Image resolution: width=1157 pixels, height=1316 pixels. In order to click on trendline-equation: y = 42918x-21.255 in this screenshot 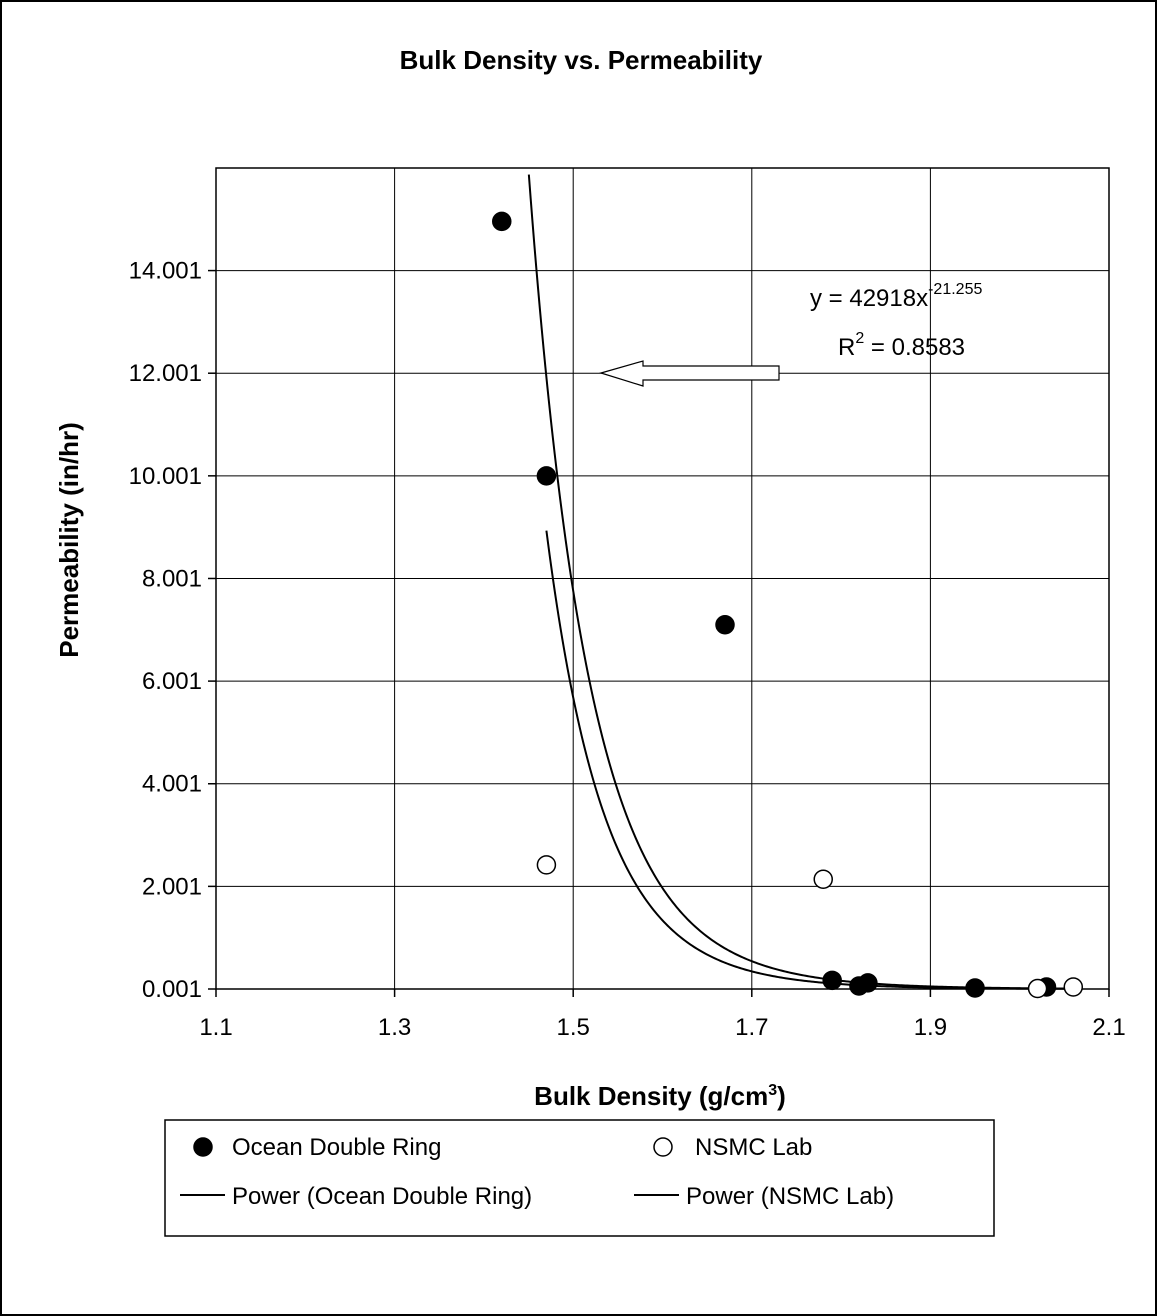, I will do `click(896, 296)`.